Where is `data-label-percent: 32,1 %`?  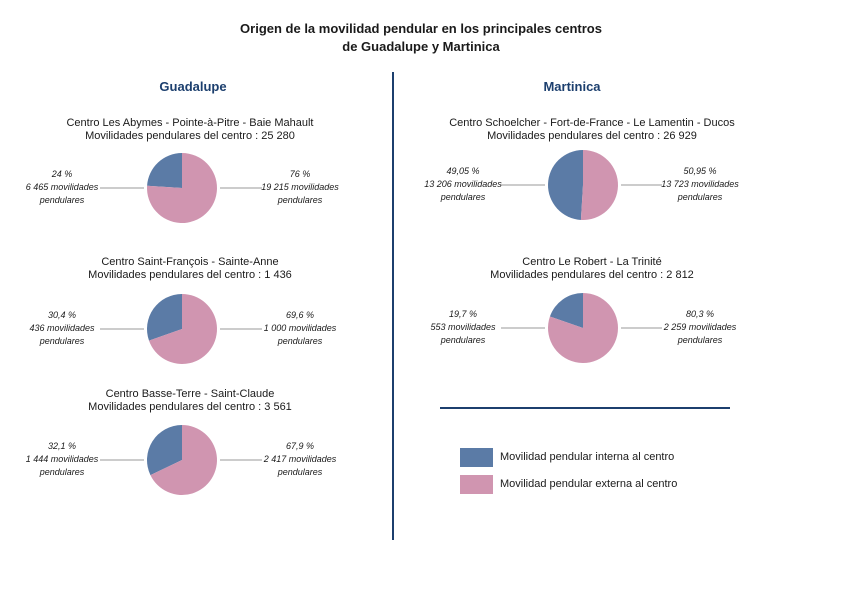
data-label-percent: 32,1 % is located at coordinates (62, 446).